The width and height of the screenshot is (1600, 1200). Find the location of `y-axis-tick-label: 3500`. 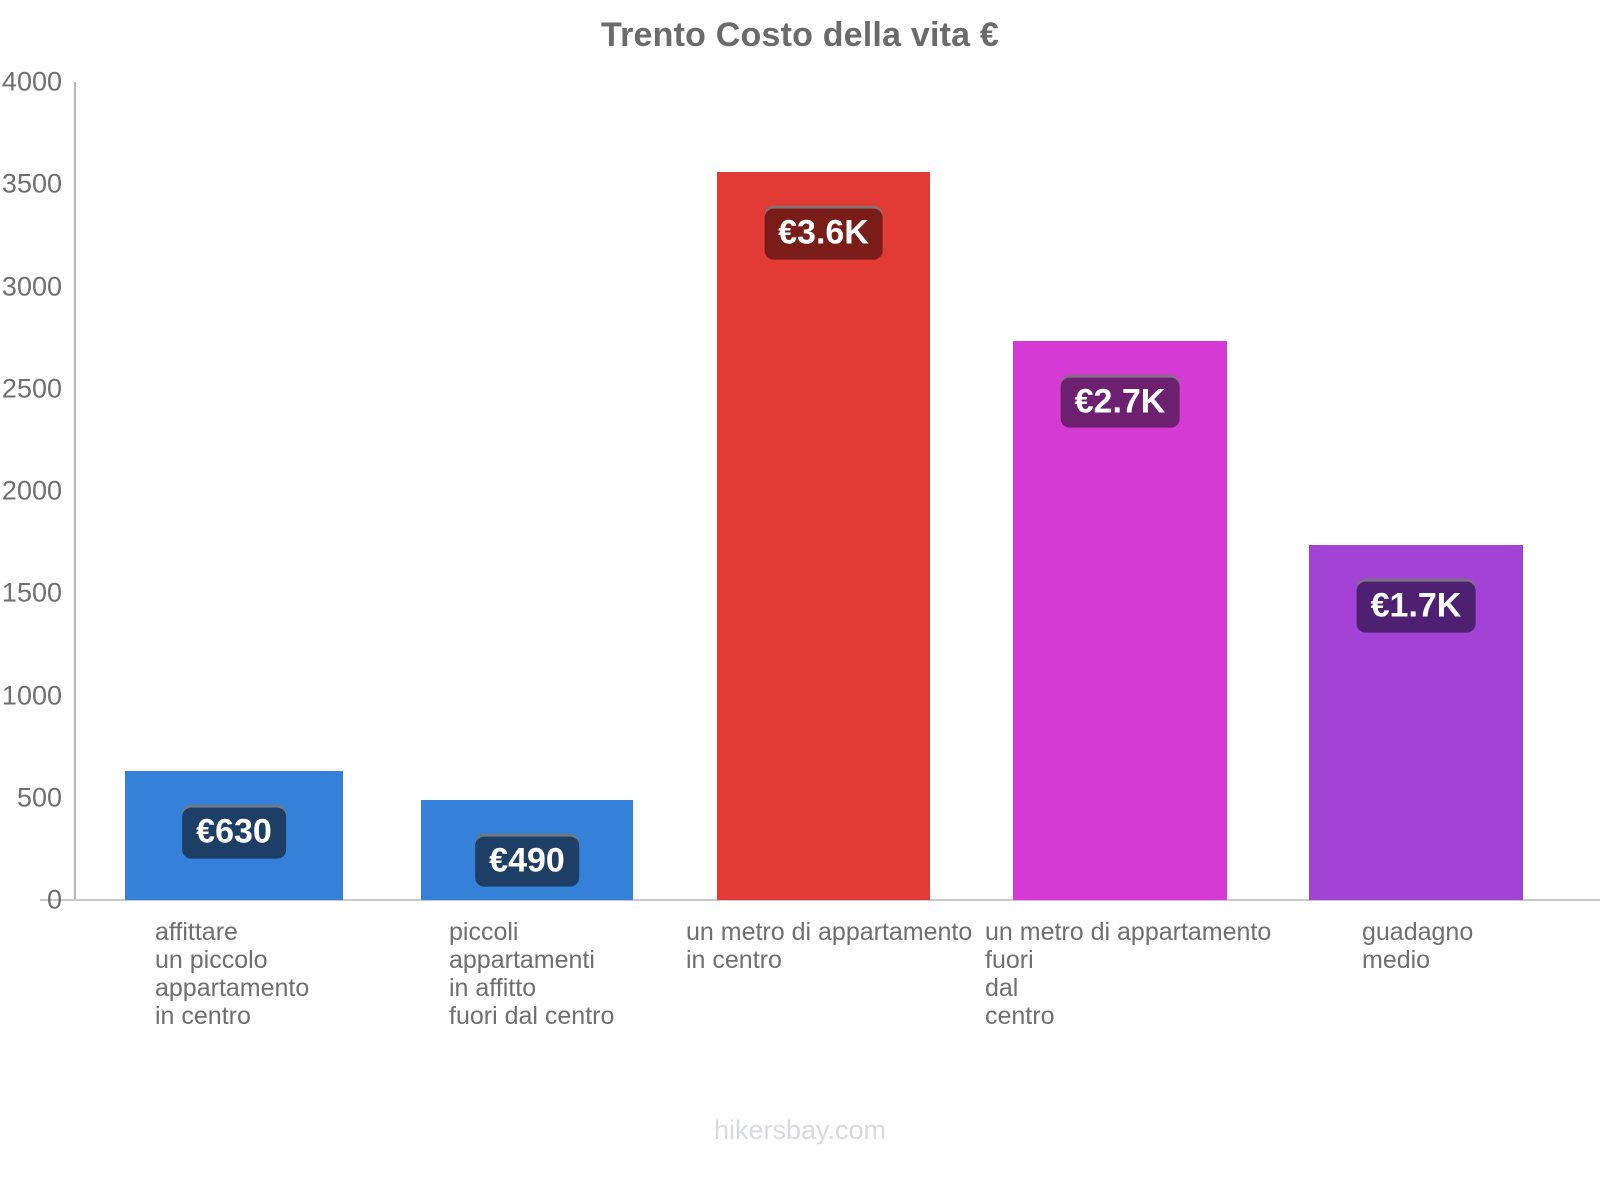

y-axis-tick-label: 3500 is located at coordinates (31, 183).